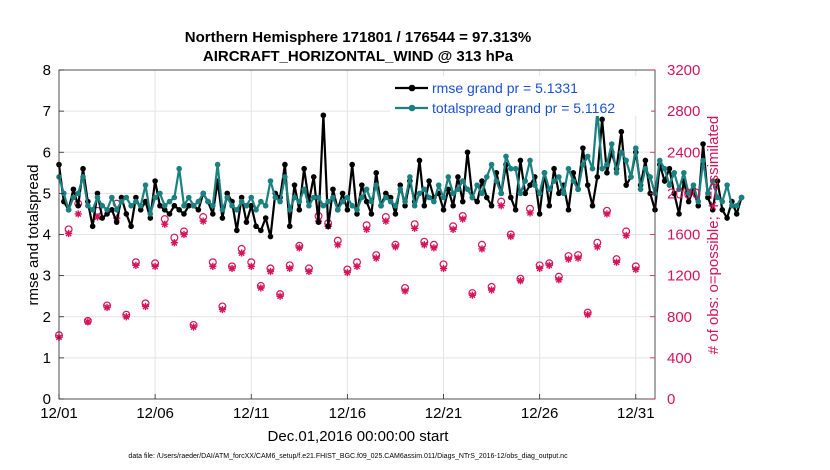 Image resolution: width=830 pixels, height=470 pixels. What do you see at coordinates (47, 70) in the screenshot?
I see `y-tick-label: 8` at bounding box center [47, 70].